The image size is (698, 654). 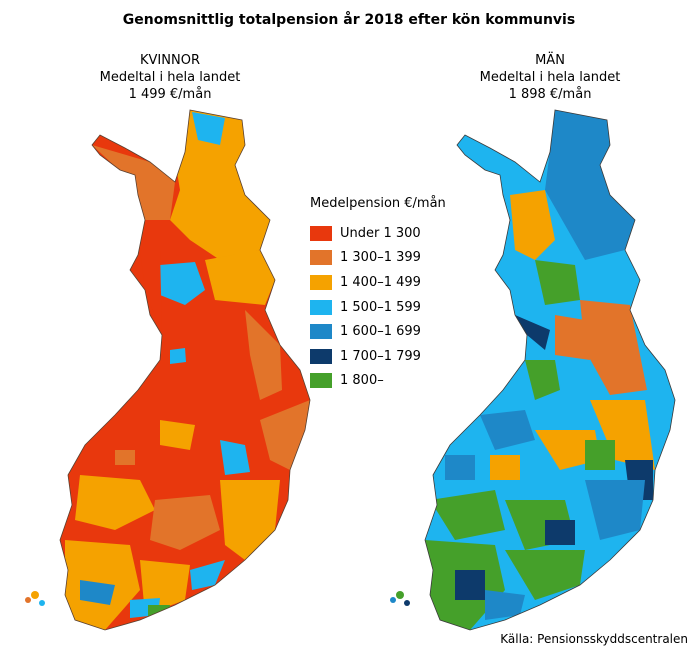 I want to click on legend-title: Medelpension €/mån, so click(x=378, y=203).